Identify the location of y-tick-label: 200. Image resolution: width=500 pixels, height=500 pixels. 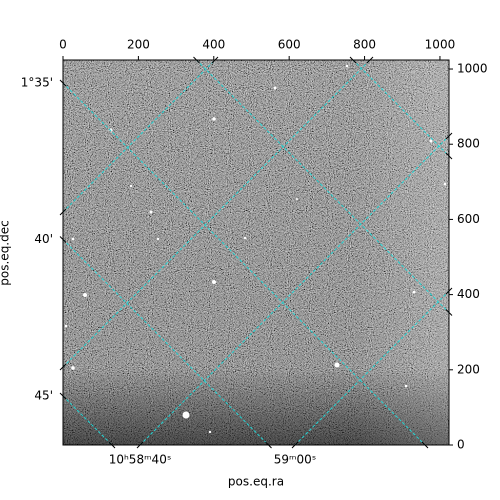
(468, 369).